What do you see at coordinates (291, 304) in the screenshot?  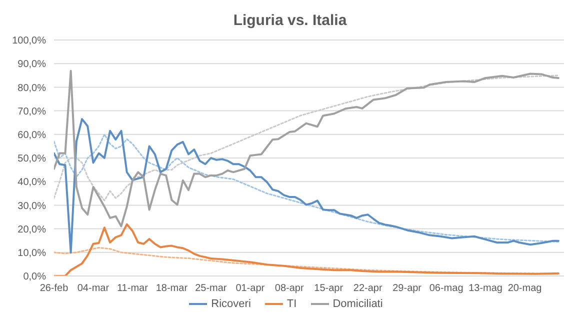 I see `legend-label: TI` at bounding box center [291, 304].